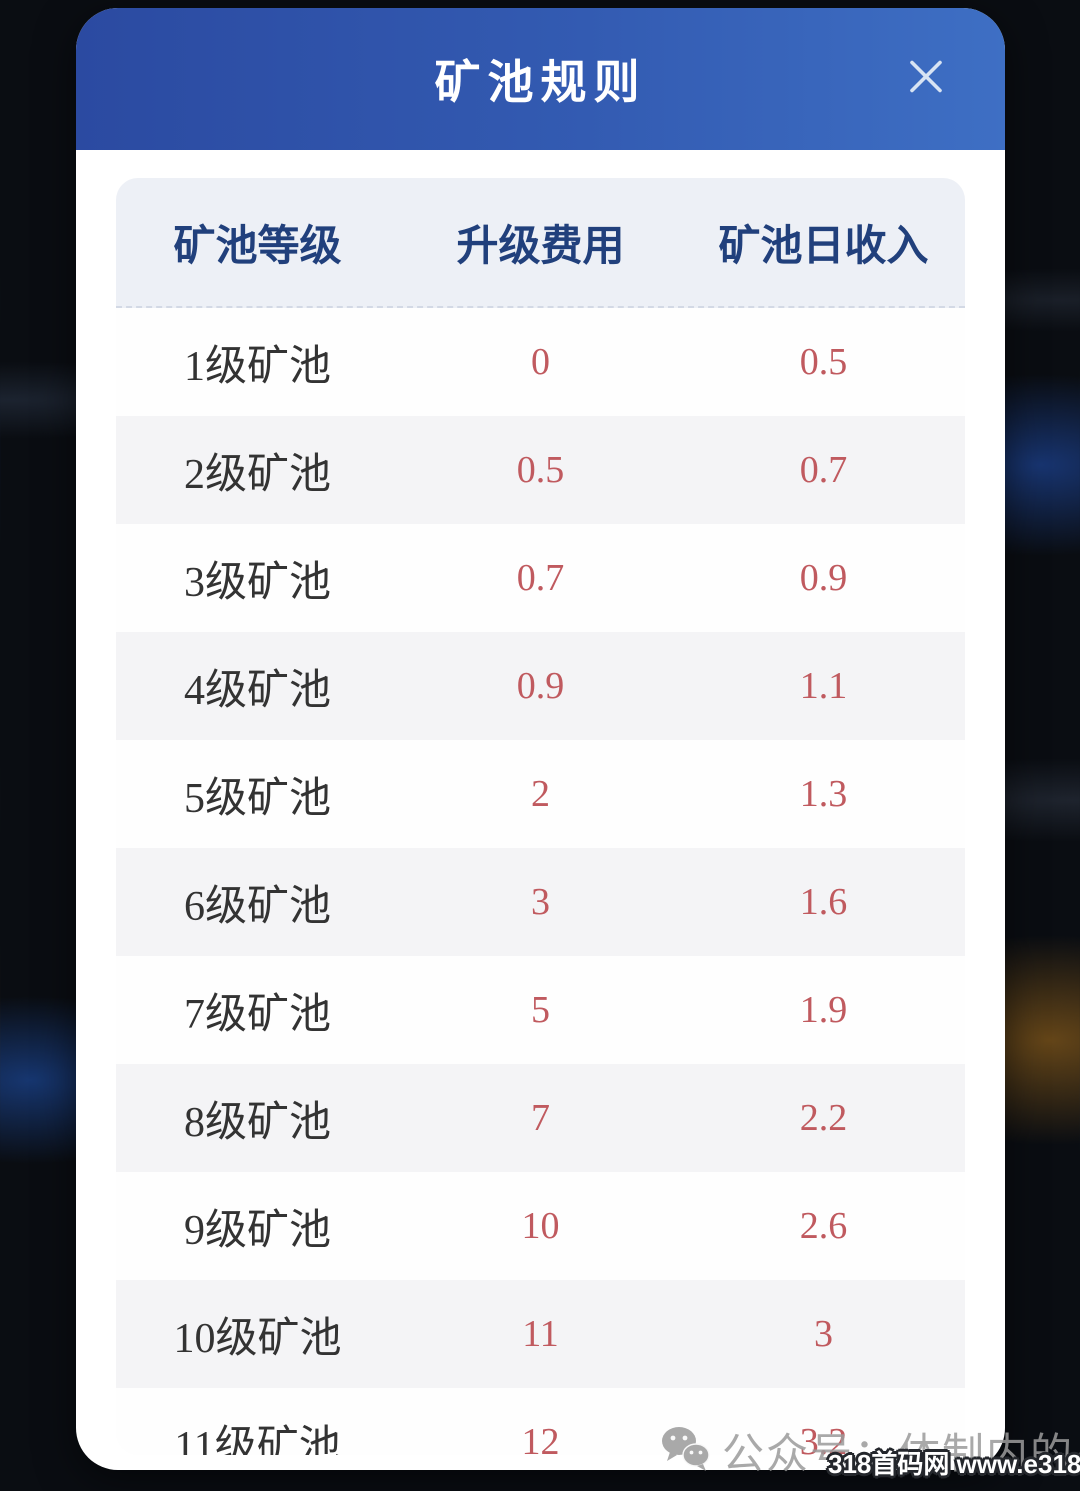  What do you see at coordinates (823, 794) in the screenshot?
I see `cell-income: 1.3` at bounding box center [823, 794].